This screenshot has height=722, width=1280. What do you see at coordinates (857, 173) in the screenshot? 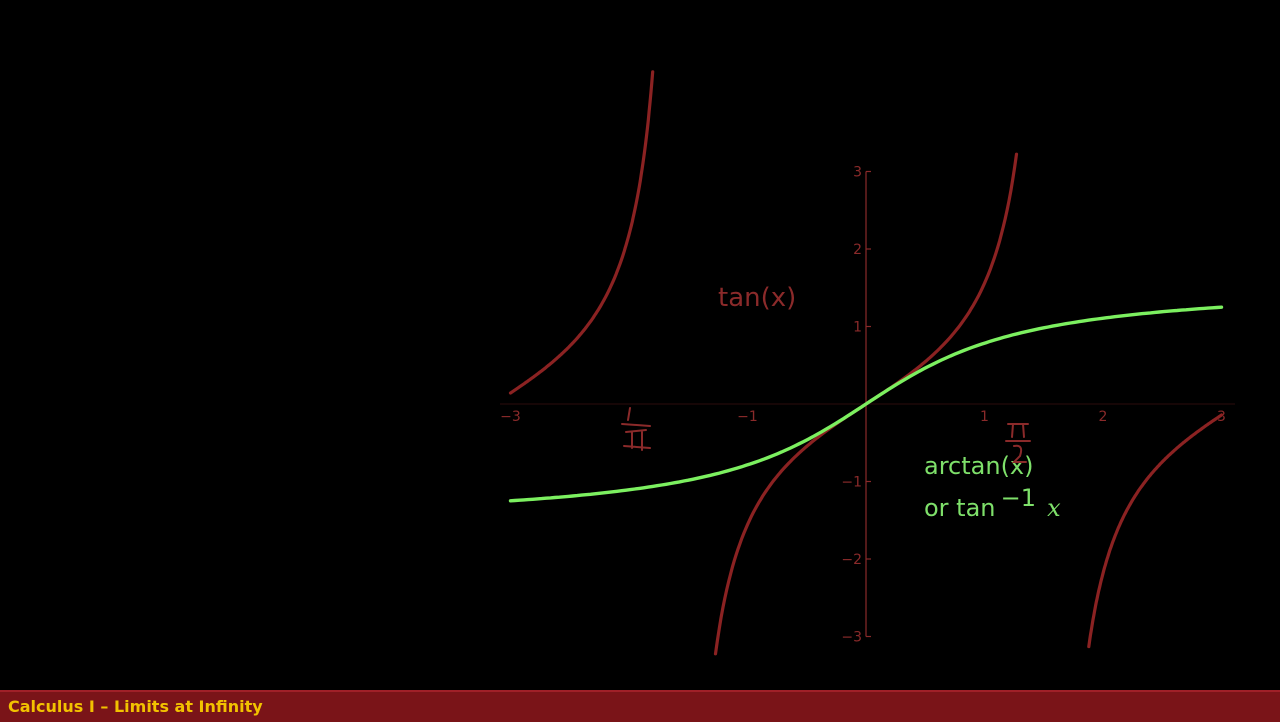
I see `y-tick-label: 3` at bounding box center [857, 173].